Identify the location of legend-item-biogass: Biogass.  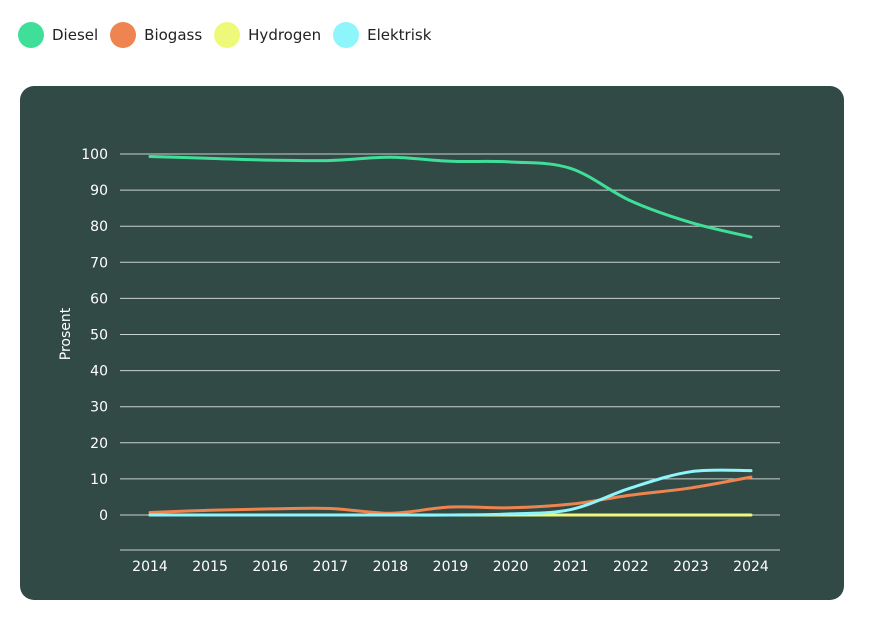
(156, 35).